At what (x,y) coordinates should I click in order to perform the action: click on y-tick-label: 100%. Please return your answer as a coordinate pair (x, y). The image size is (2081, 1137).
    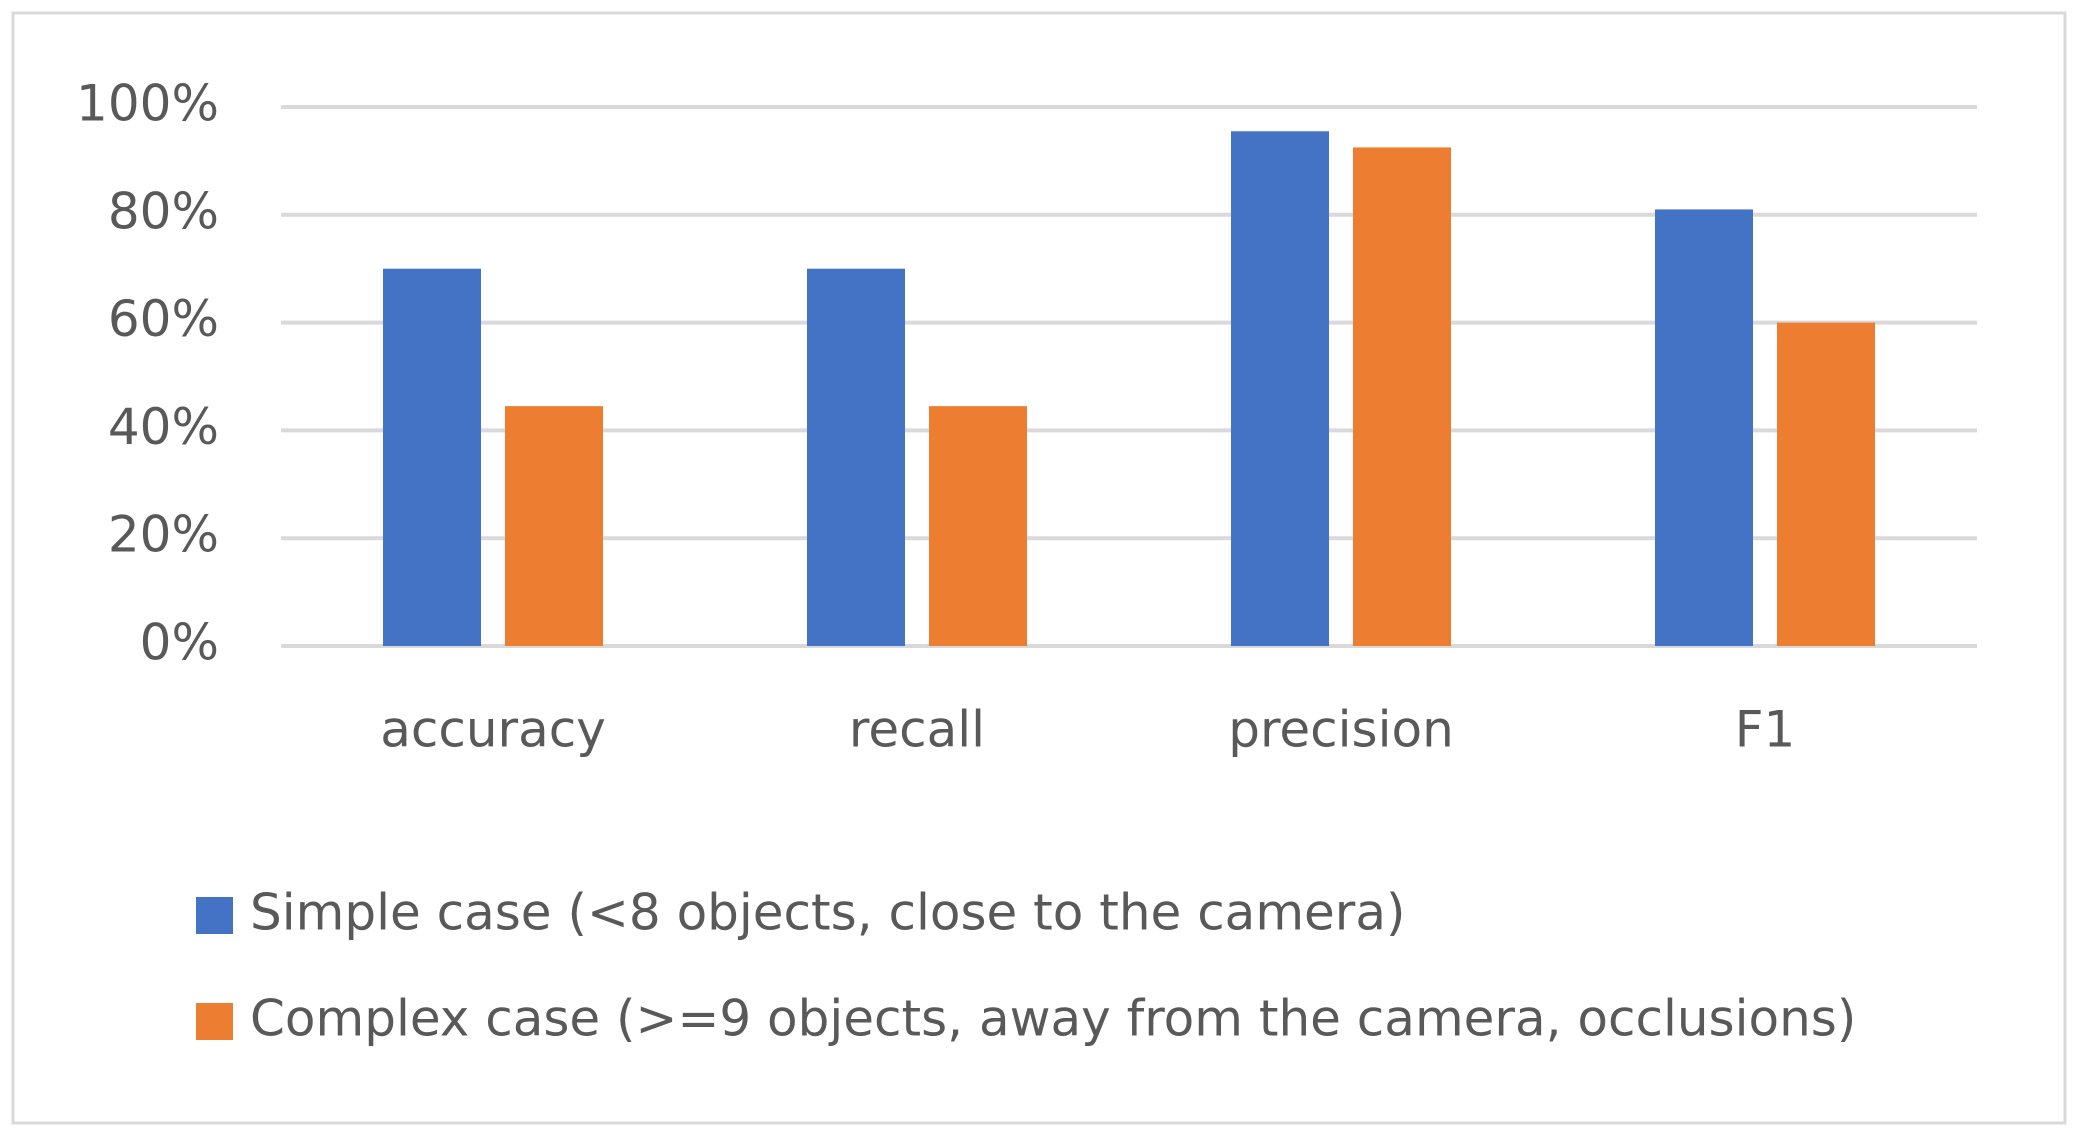
    Looking at the image, I should click on (147, 104).